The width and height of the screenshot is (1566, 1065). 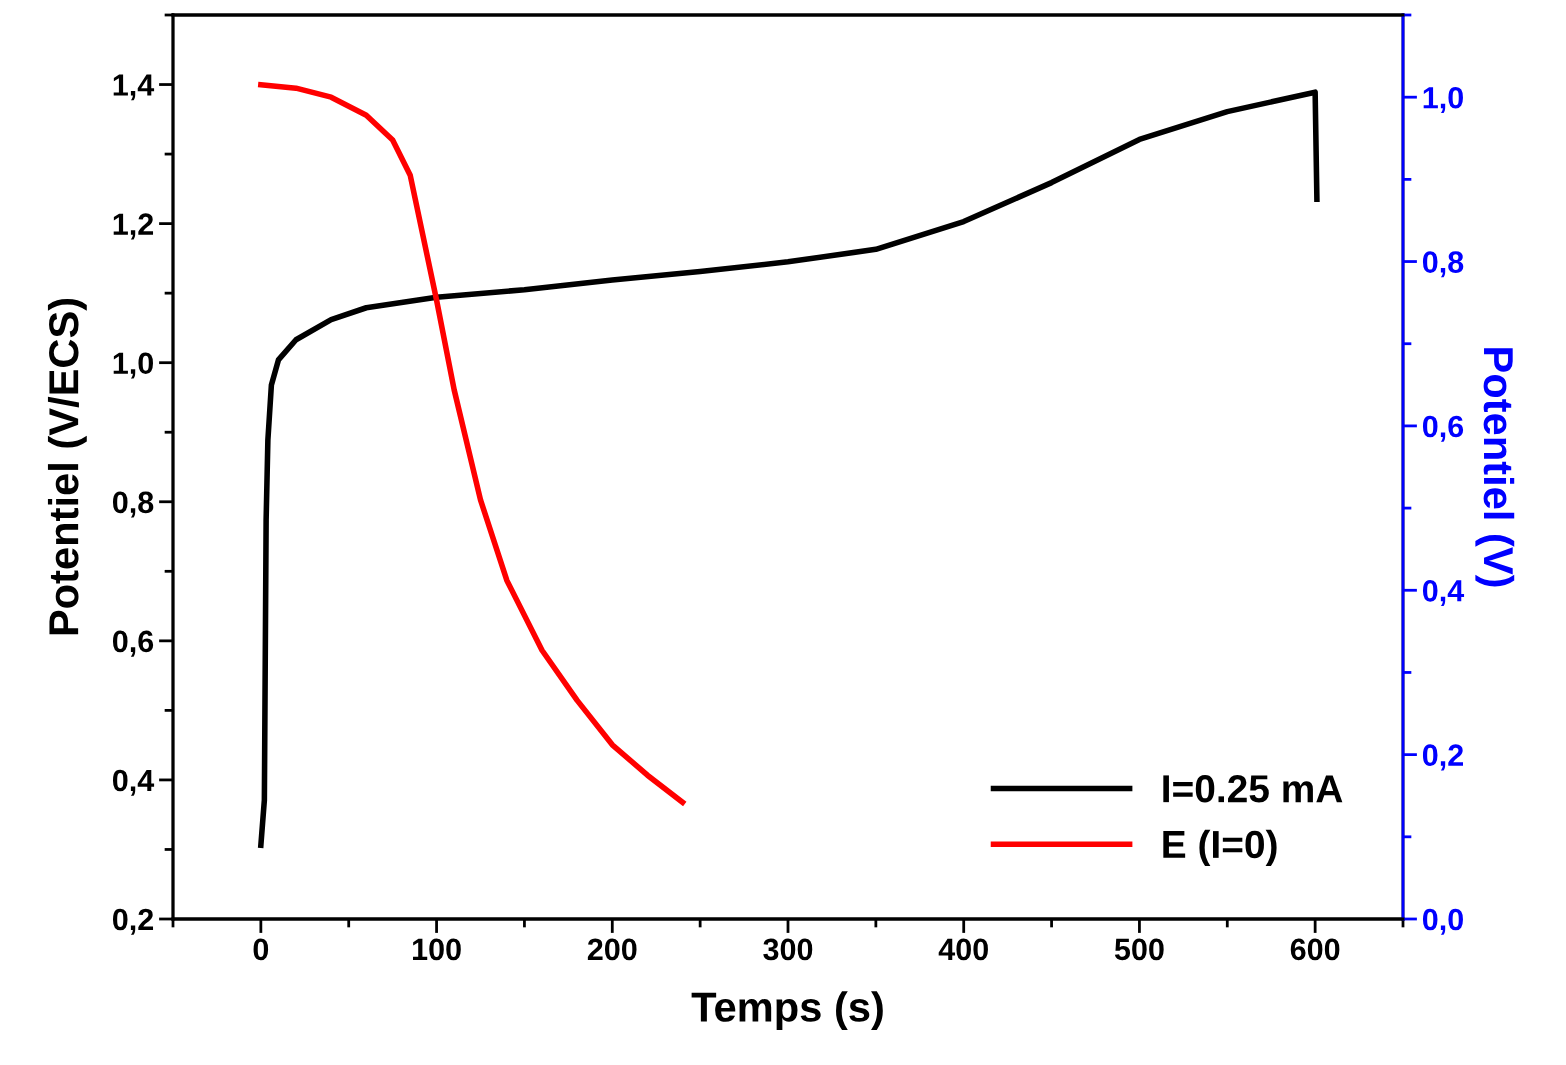 What do you see at coordinates (1220, 847) in the screenshot?
I see `legend-label: E (I=0)` at bounding box center [1220, 847].